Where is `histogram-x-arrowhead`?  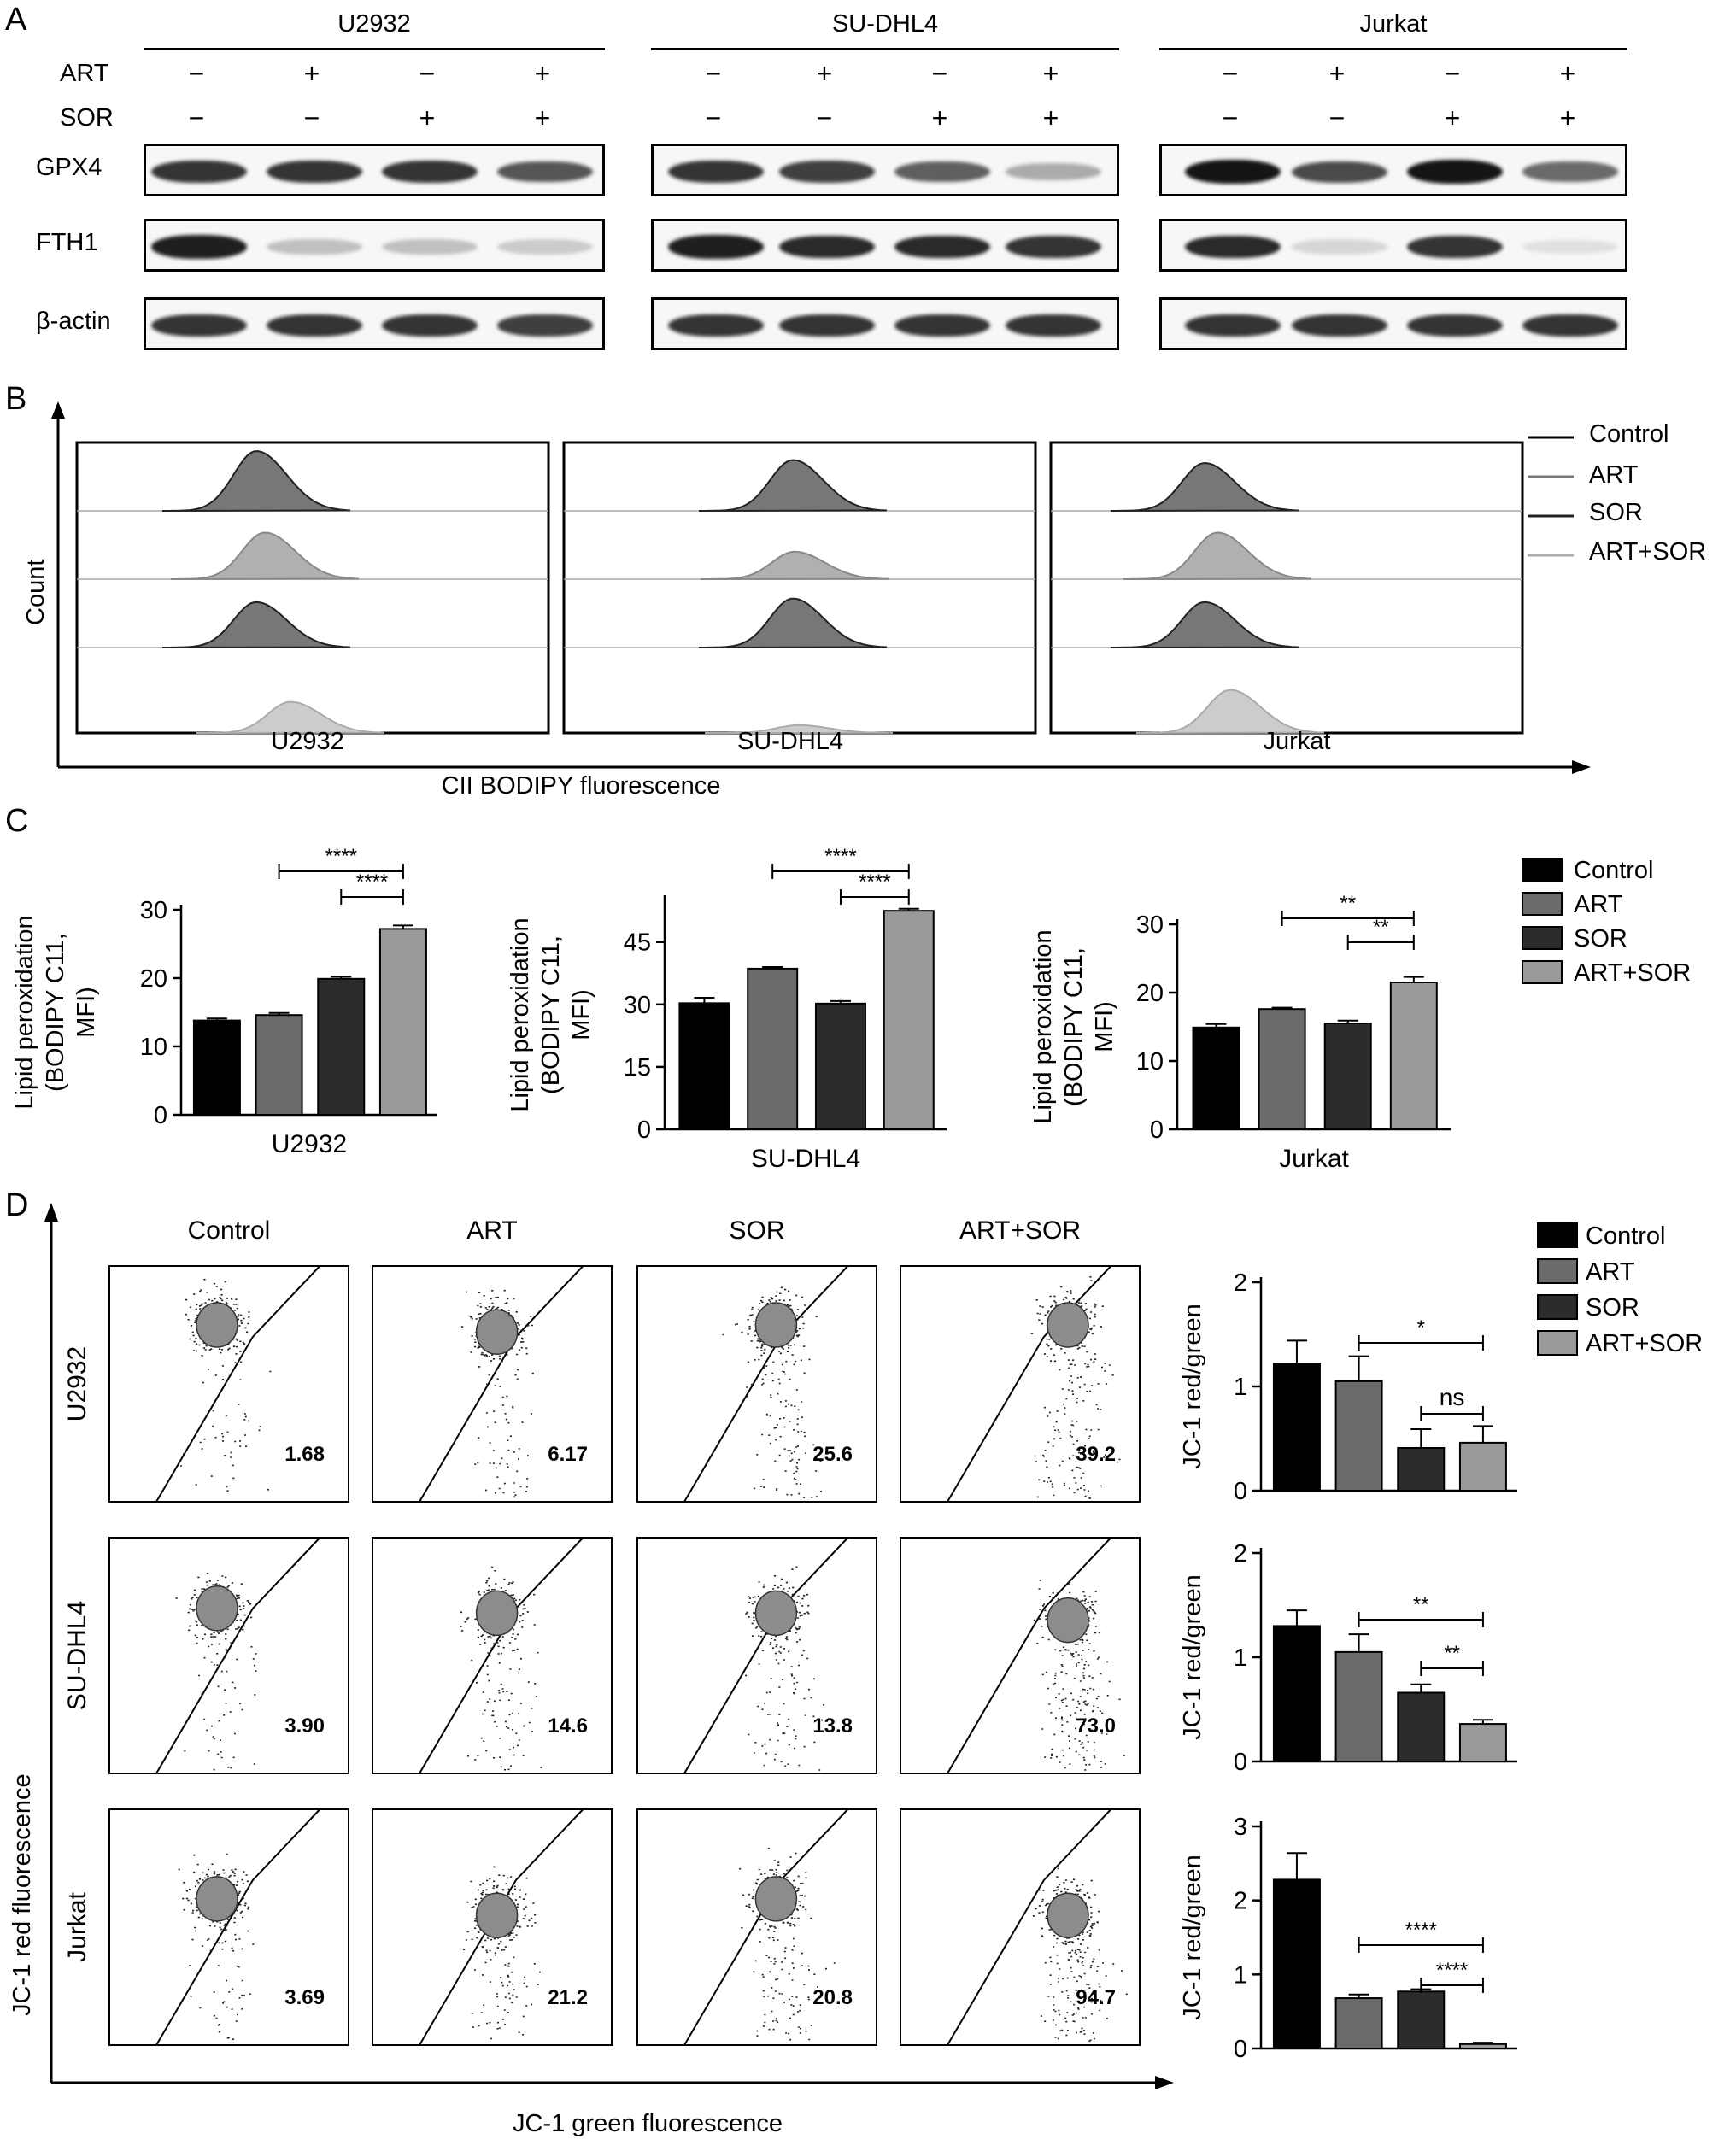 histogram-x-arrowhead is located at coordinates (1581, 767).